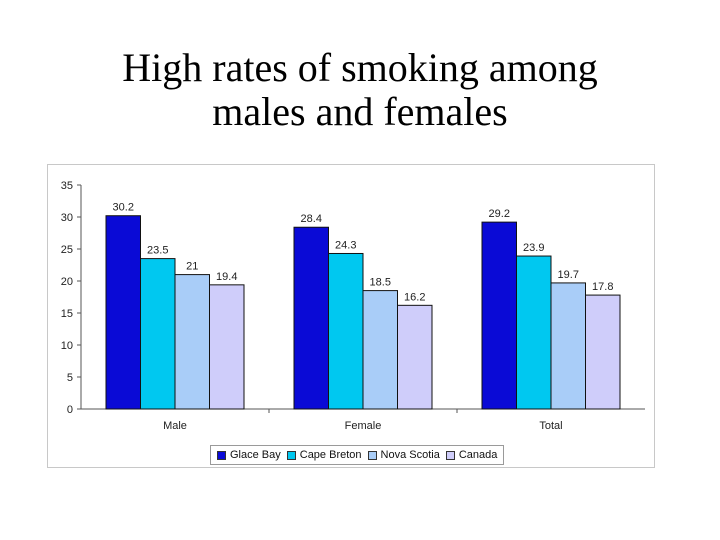  I want to click on legend-item: Canada, so click(472, 455).